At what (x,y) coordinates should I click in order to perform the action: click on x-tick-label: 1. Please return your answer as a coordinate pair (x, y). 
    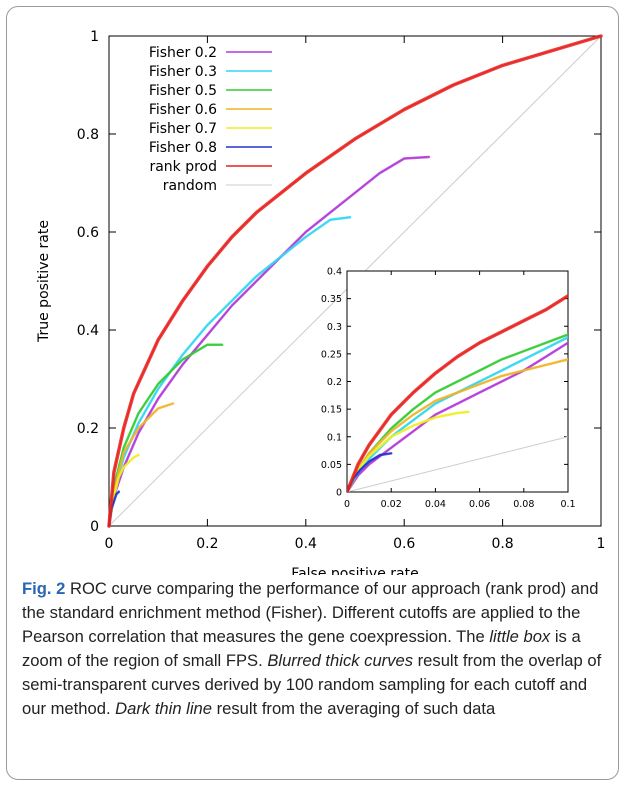
    Looking at the image, I should click on (601, 544).